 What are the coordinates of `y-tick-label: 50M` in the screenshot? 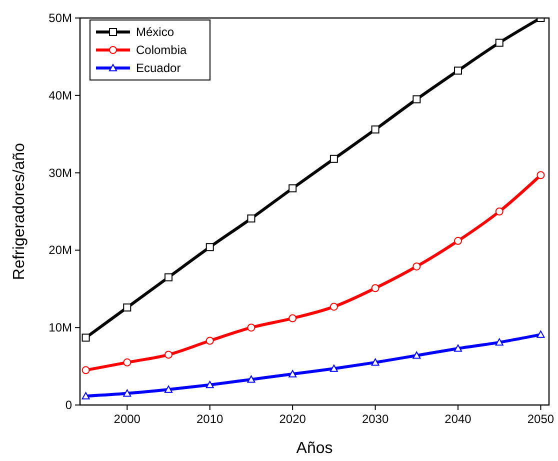 It's located at (60, 18).